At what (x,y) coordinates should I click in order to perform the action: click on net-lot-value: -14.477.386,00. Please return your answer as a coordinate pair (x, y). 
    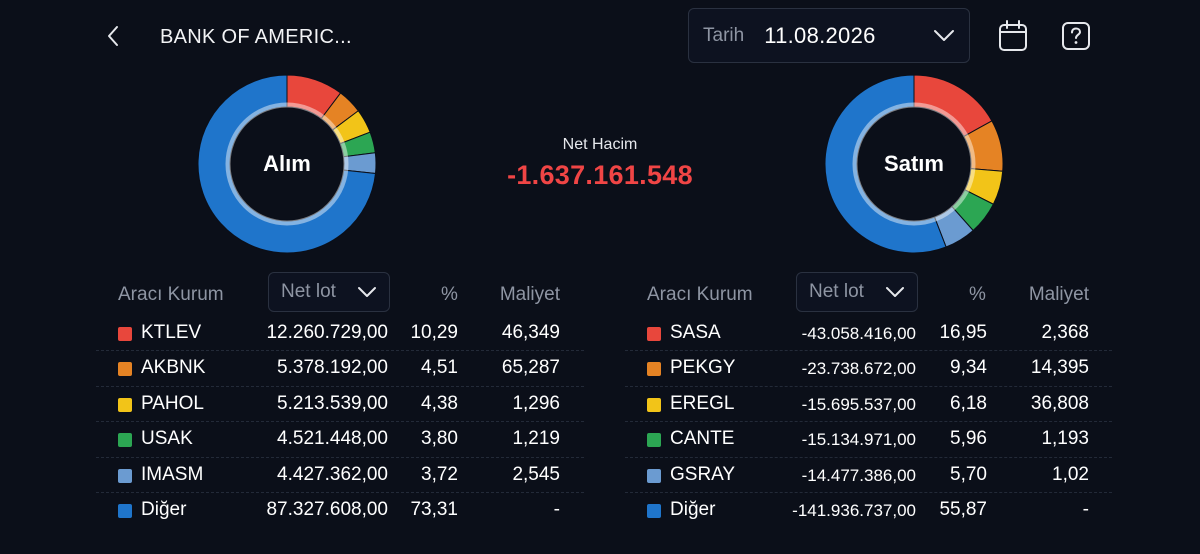
    Looking at the image, I should click on (858, 475).